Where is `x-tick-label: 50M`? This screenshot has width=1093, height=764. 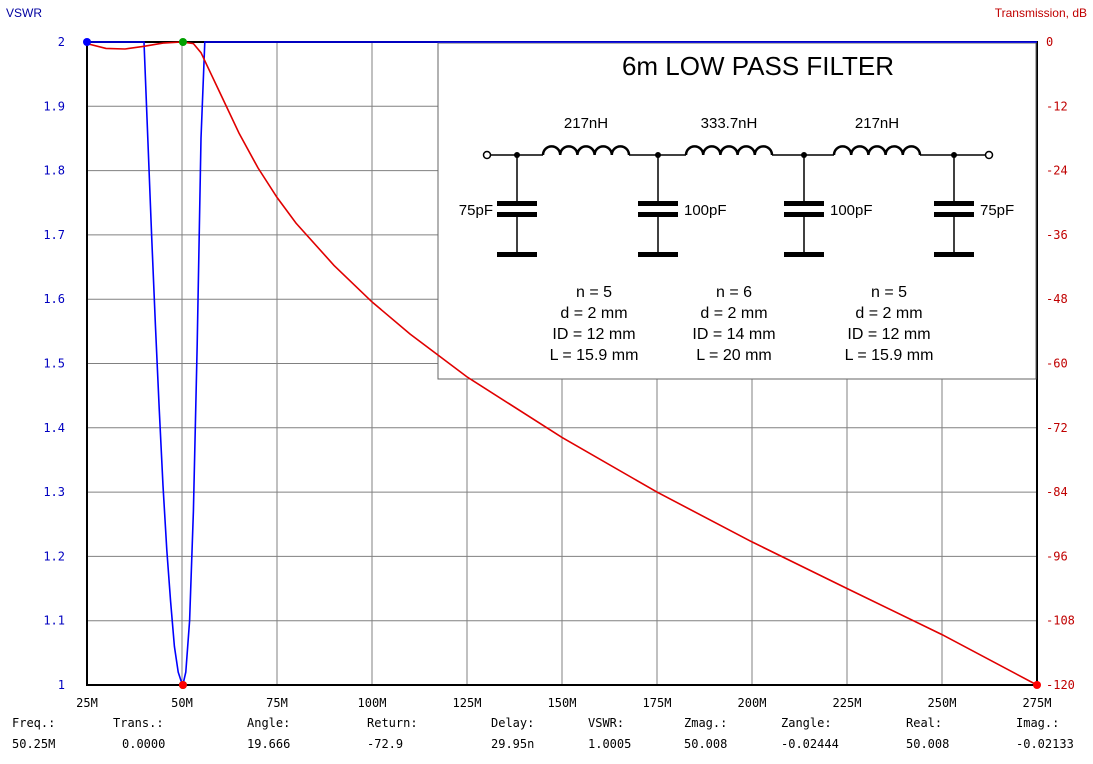 x-tick-label: 50M is located at coordinates (182, 703).